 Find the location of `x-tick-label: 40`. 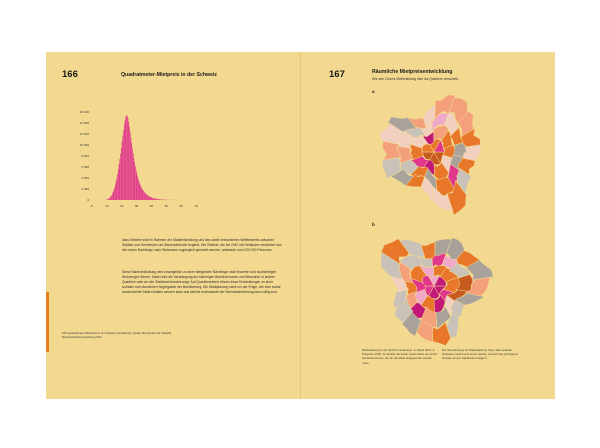

x-tick-label: 40 is located at coordinates (152, 206).